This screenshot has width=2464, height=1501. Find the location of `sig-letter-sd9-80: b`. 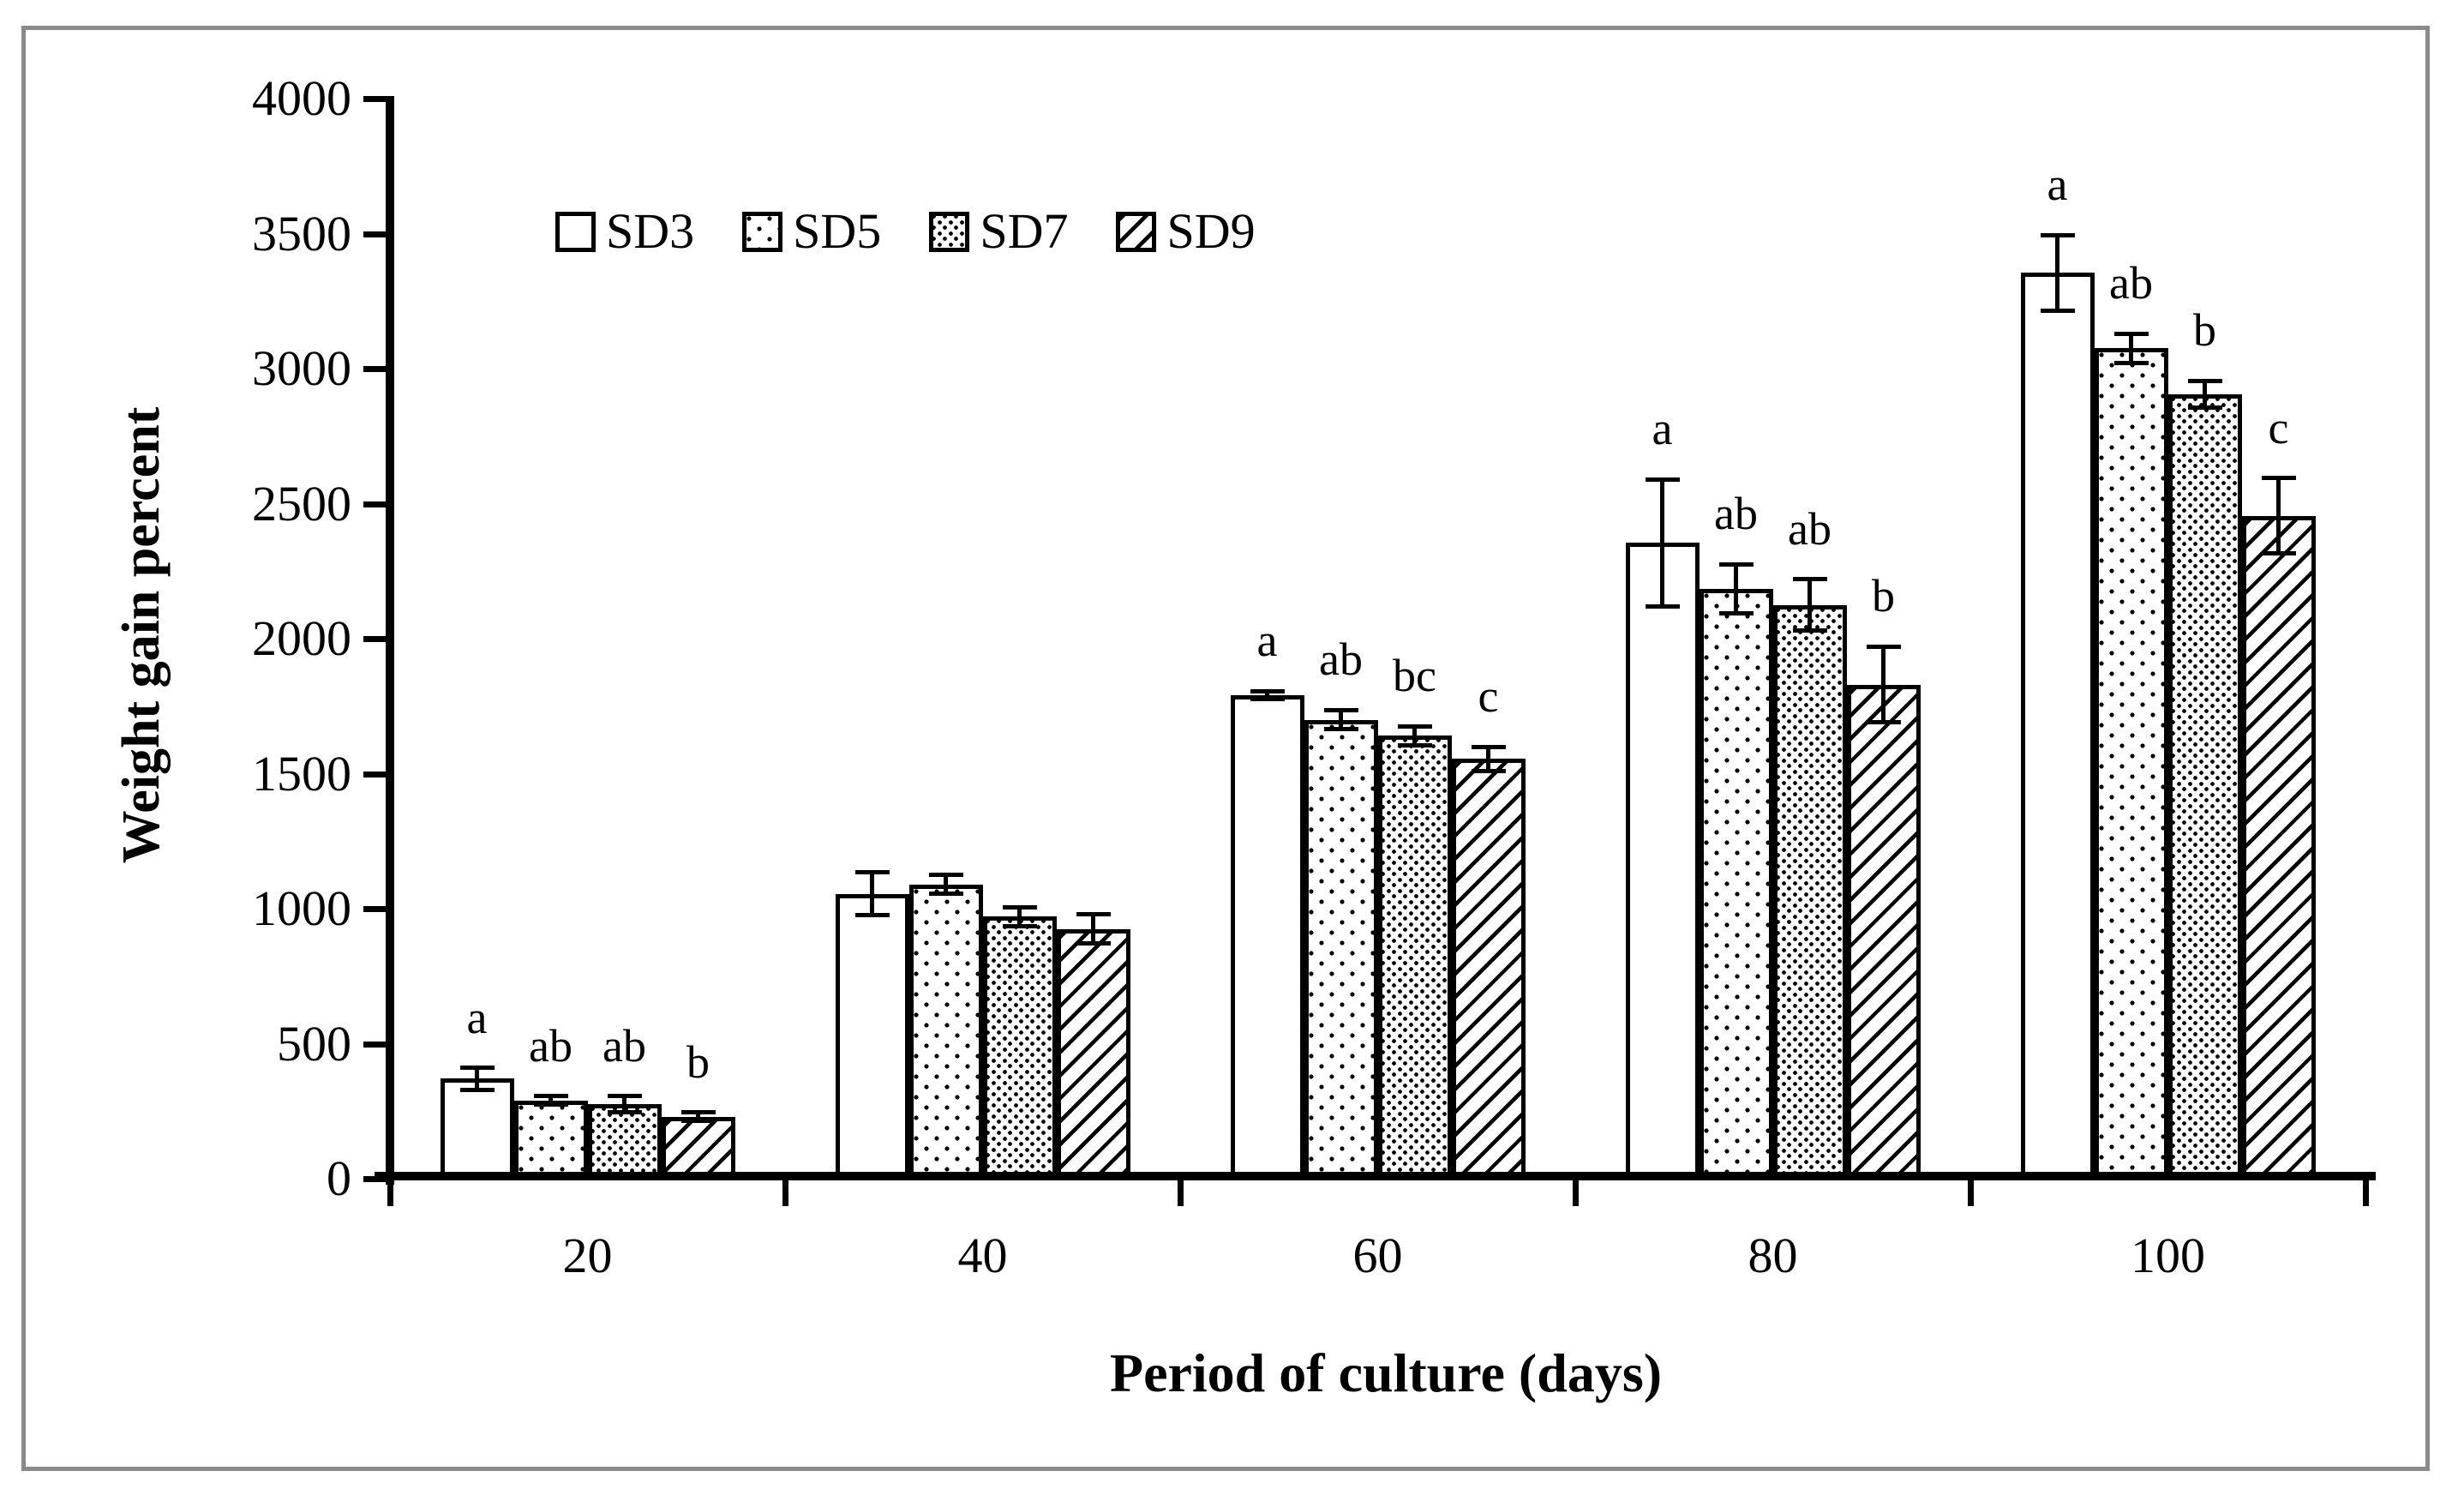

sig-letter-sd9-80: b is located at coordinates (1883, 596).